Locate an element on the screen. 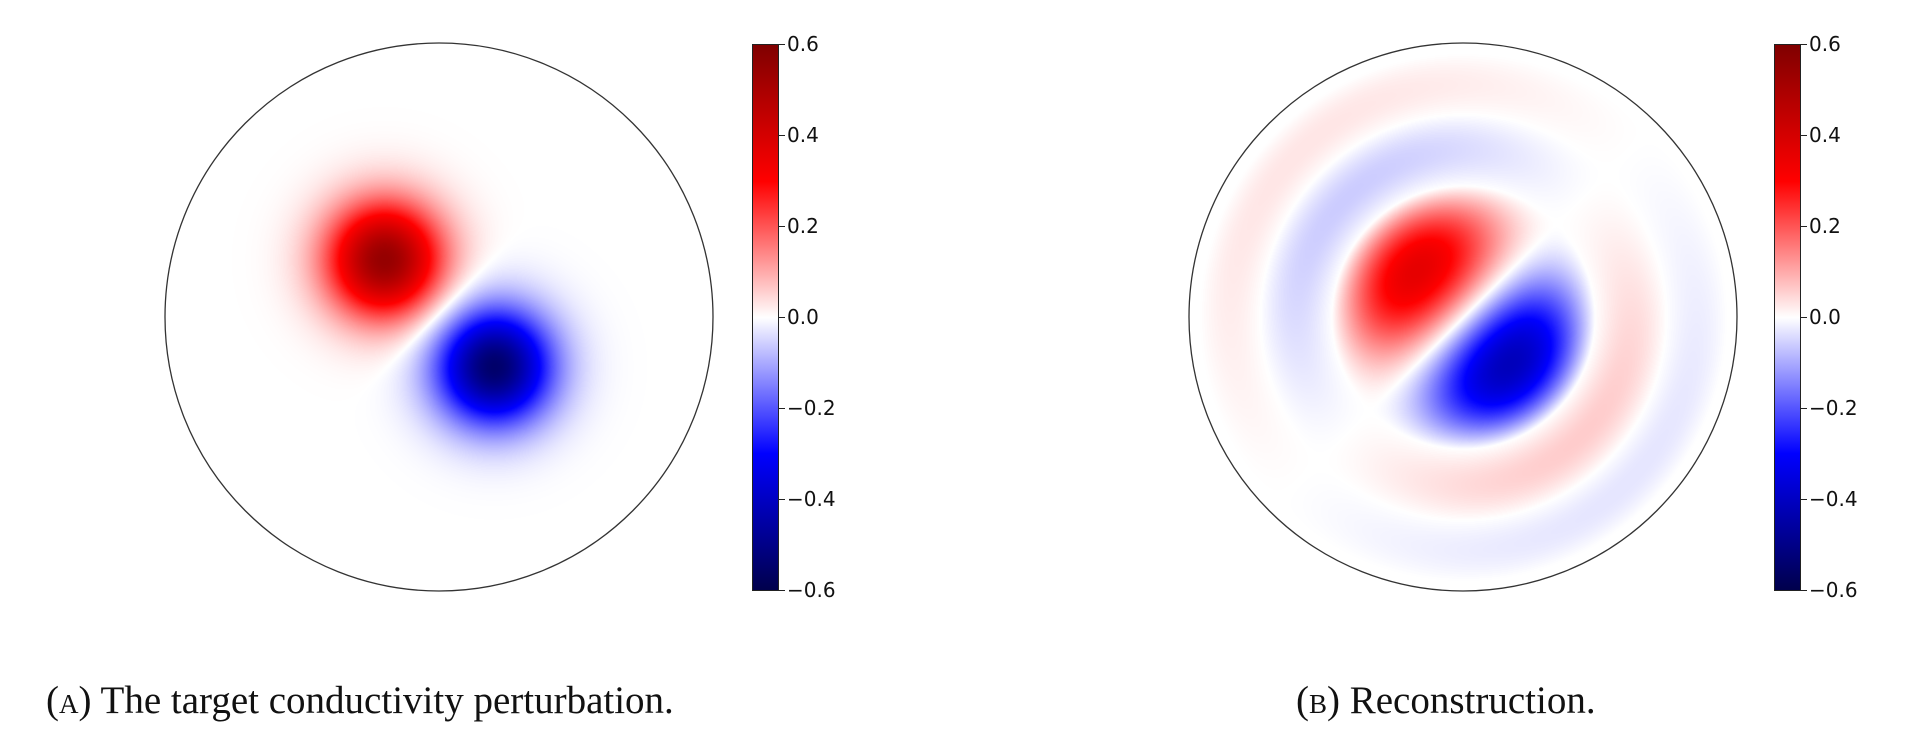  caption-tag: (a) is located at coordinates (69, 700).